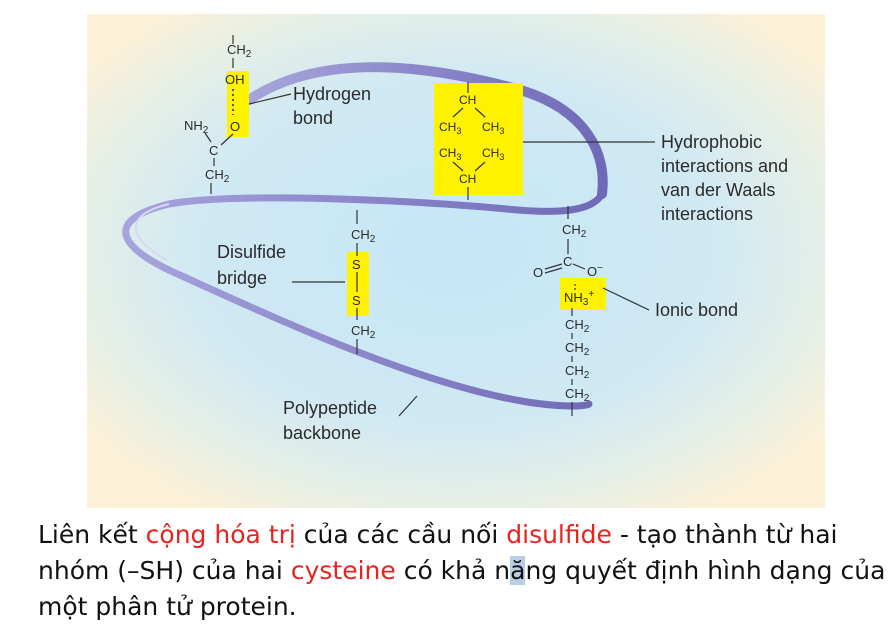  I want to click on disulfide-label: Disulfide bridge, so click(254, 265).